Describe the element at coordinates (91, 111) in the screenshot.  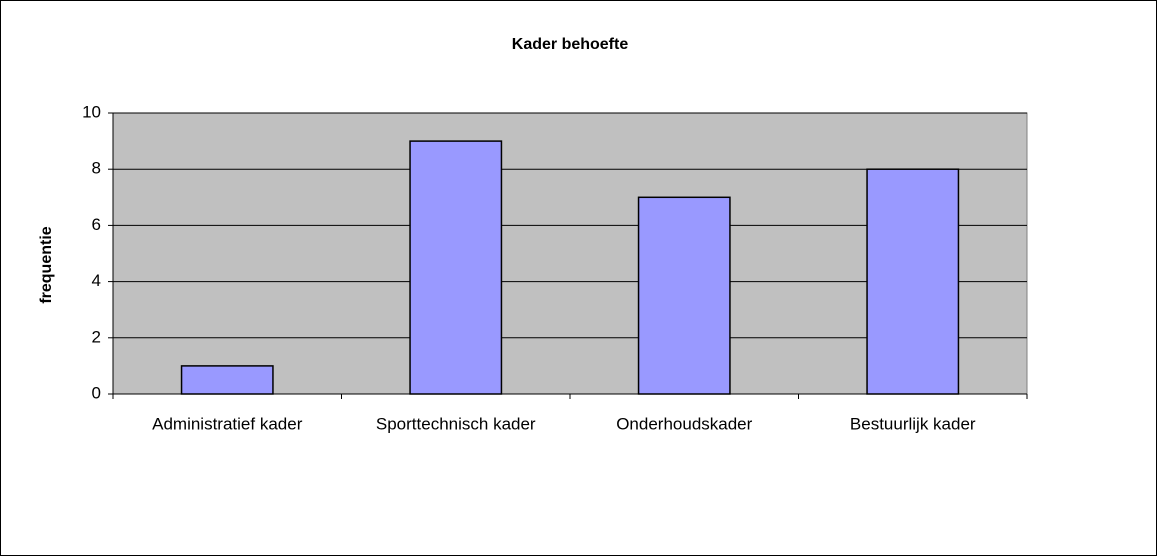
I see `y-tick-label: 10` at that location.